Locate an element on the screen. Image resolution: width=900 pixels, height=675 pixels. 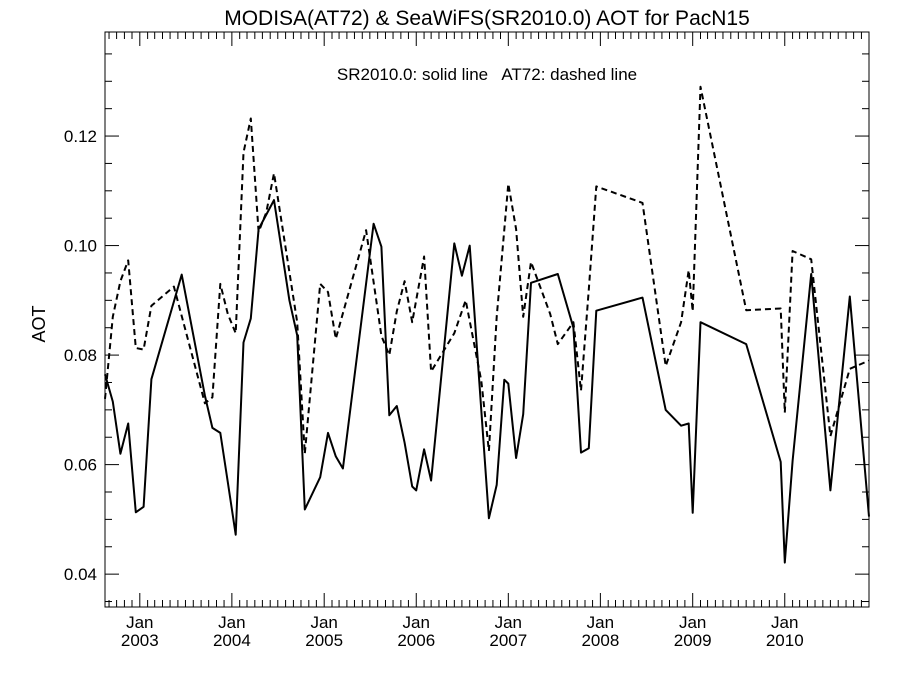
y-tick-label: 0.06 is located at coordinates (80, 465).